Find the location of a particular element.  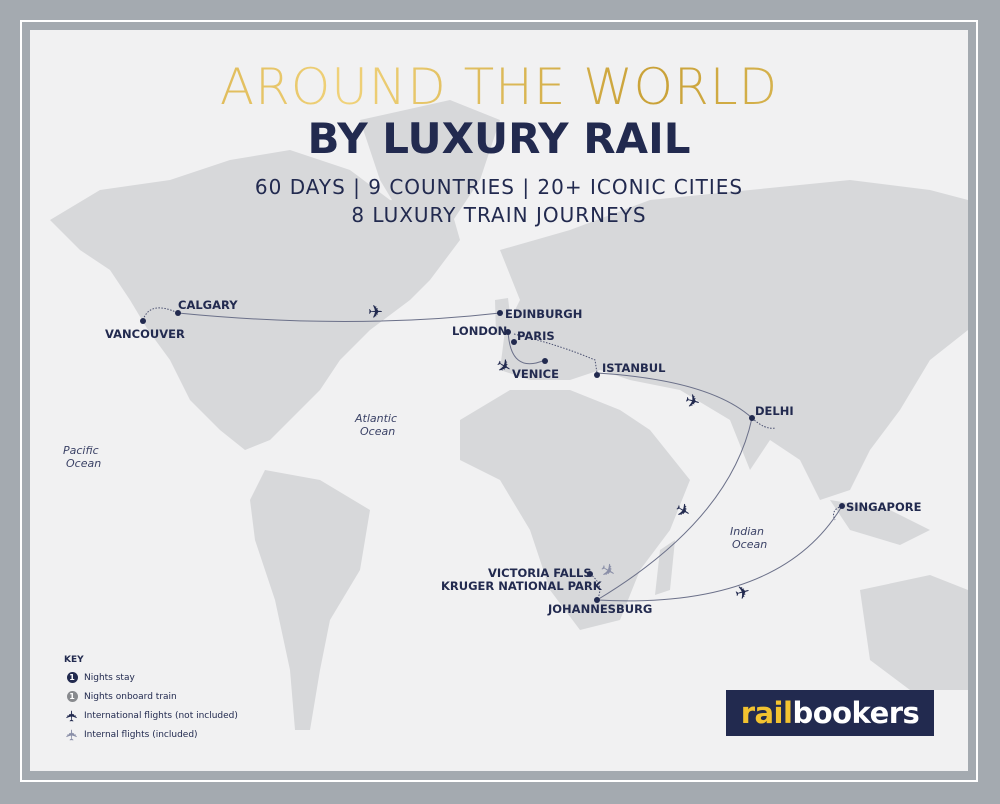

ocean-indian-2: Ocean is located at coordinates (749, 544).